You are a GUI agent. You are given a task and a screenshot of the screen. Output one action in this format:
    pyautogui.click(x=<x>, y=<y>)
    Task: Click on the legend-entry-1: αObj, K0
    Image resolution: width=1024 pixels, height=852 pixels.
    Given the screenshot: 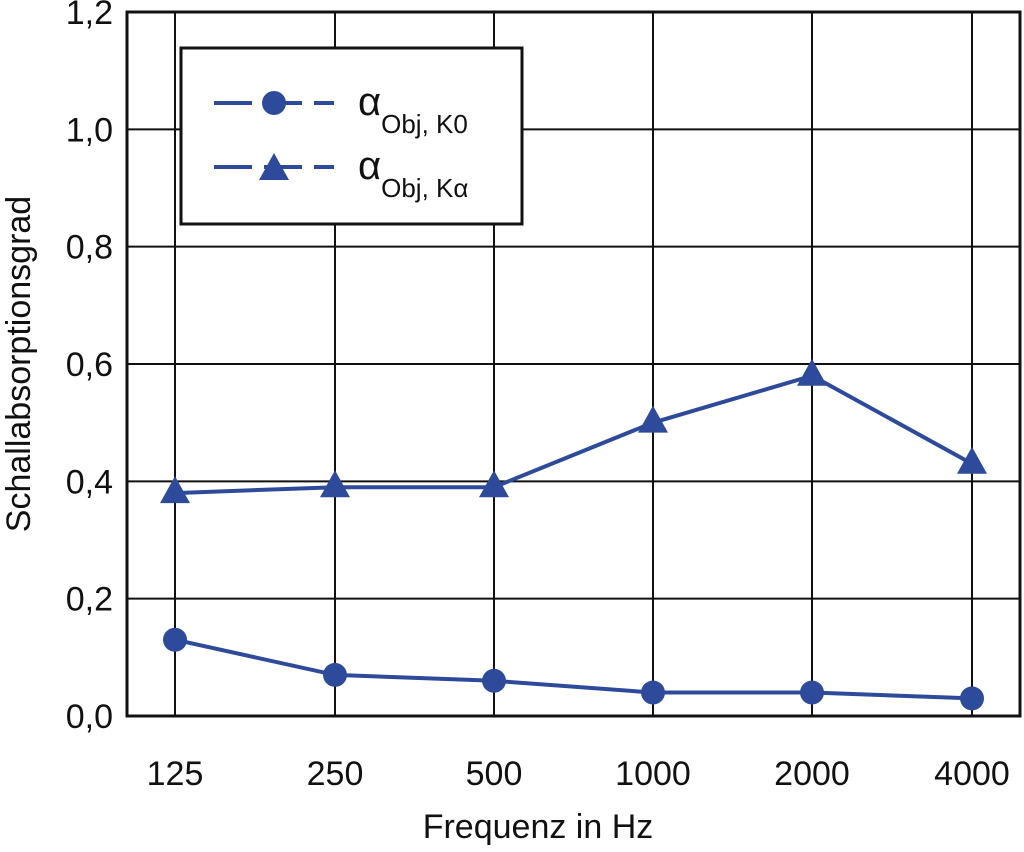 What is the action you would take?
    pyautogui.click(x=341, y=109)
    